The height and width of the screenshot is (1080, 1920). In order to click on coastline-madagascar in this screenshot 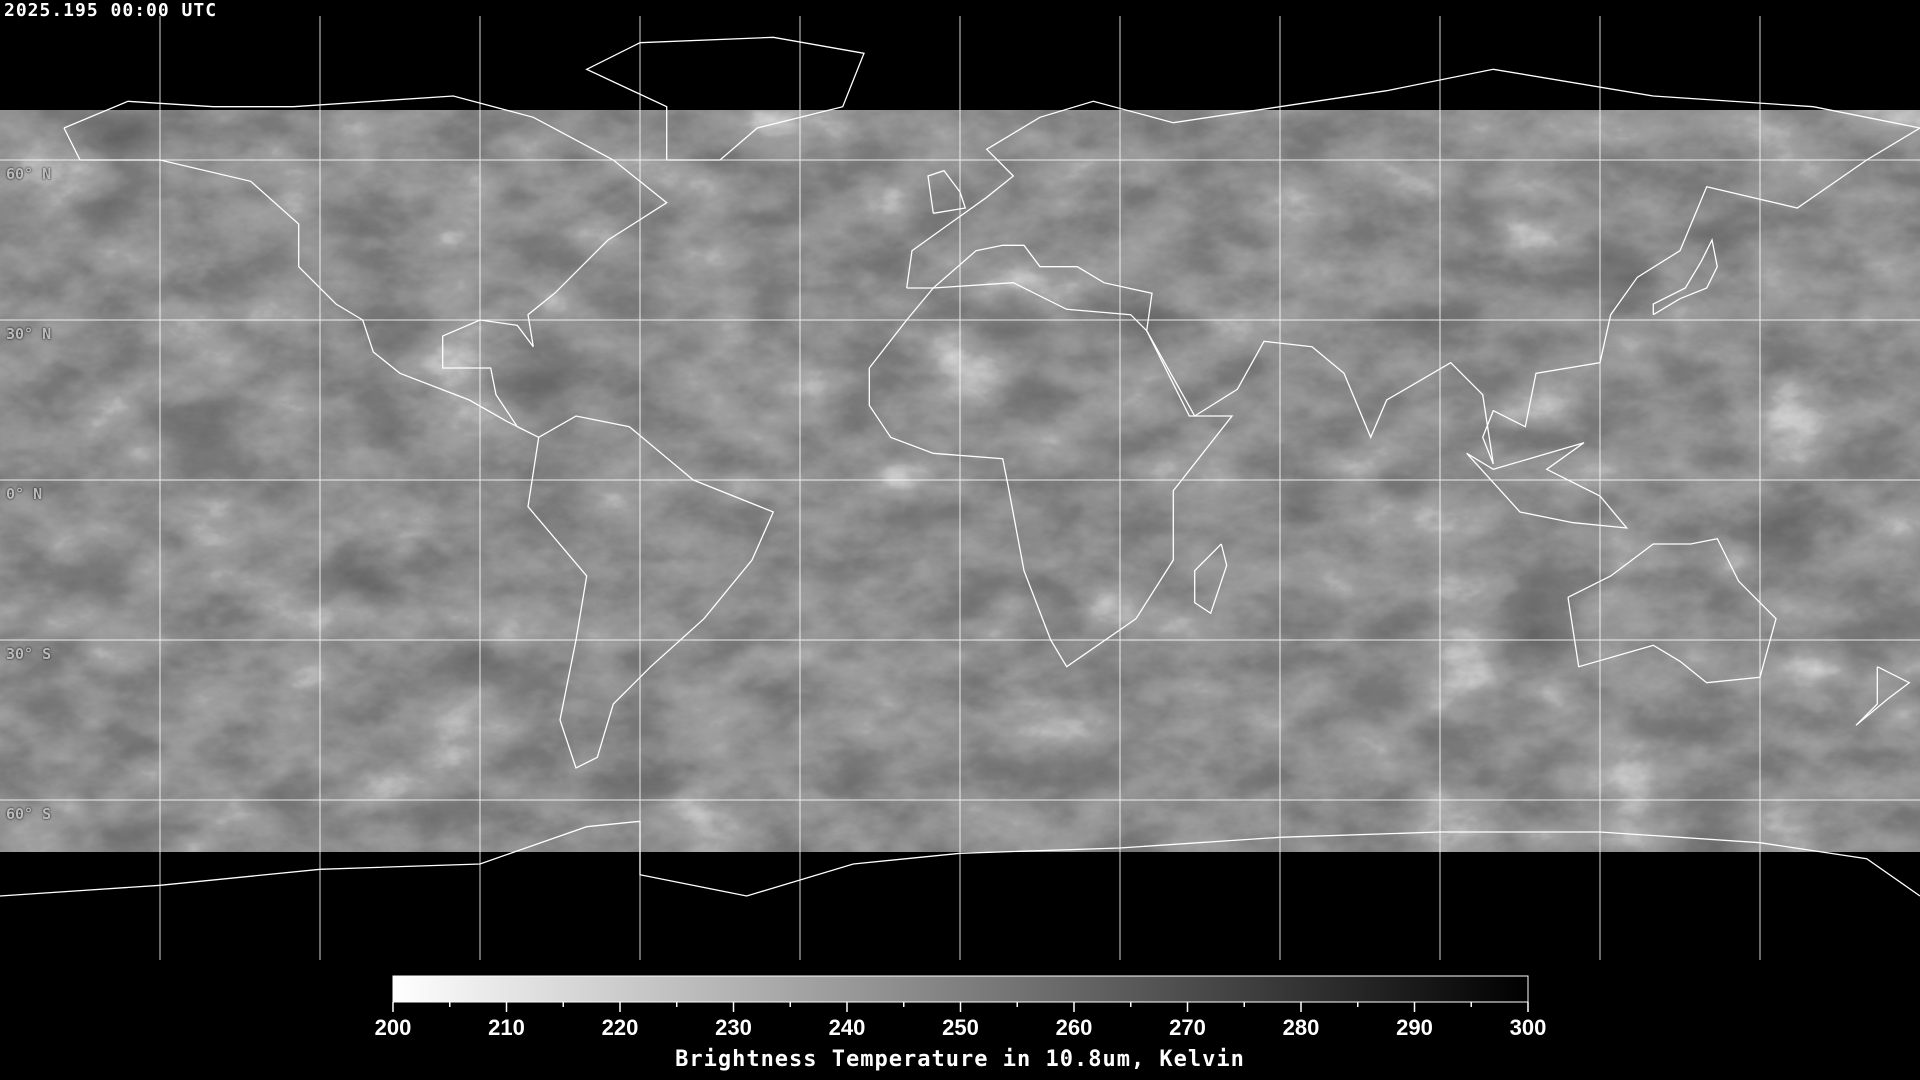, I will do `click(1211, 579)`.